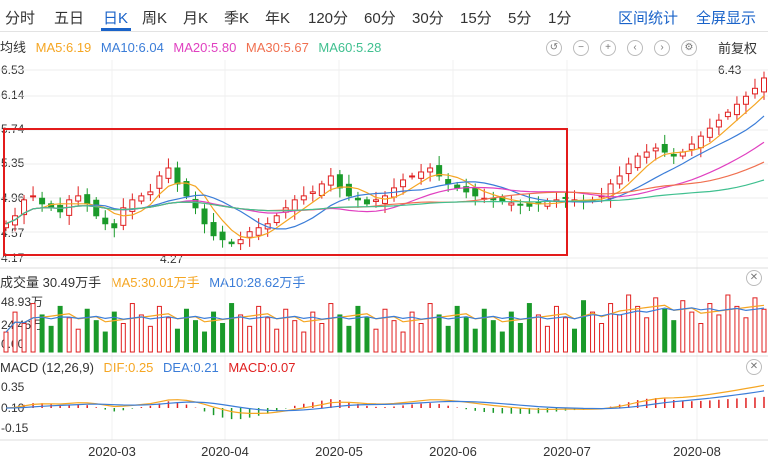  What do you see at coordinates (662, 48) in the screenshot?
I see `scroll-right-icon: ›` at bounding box center [662, 48].